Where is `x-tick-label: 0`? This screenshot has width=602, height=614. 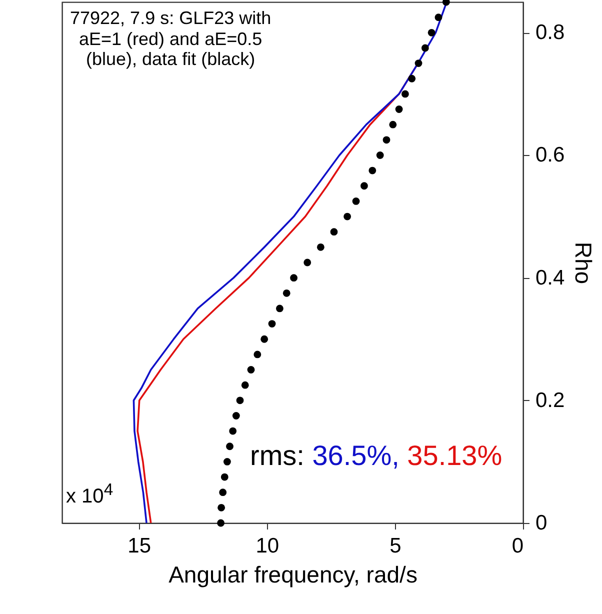
x-tick-label: 0 is located at coordinates (518, 546).